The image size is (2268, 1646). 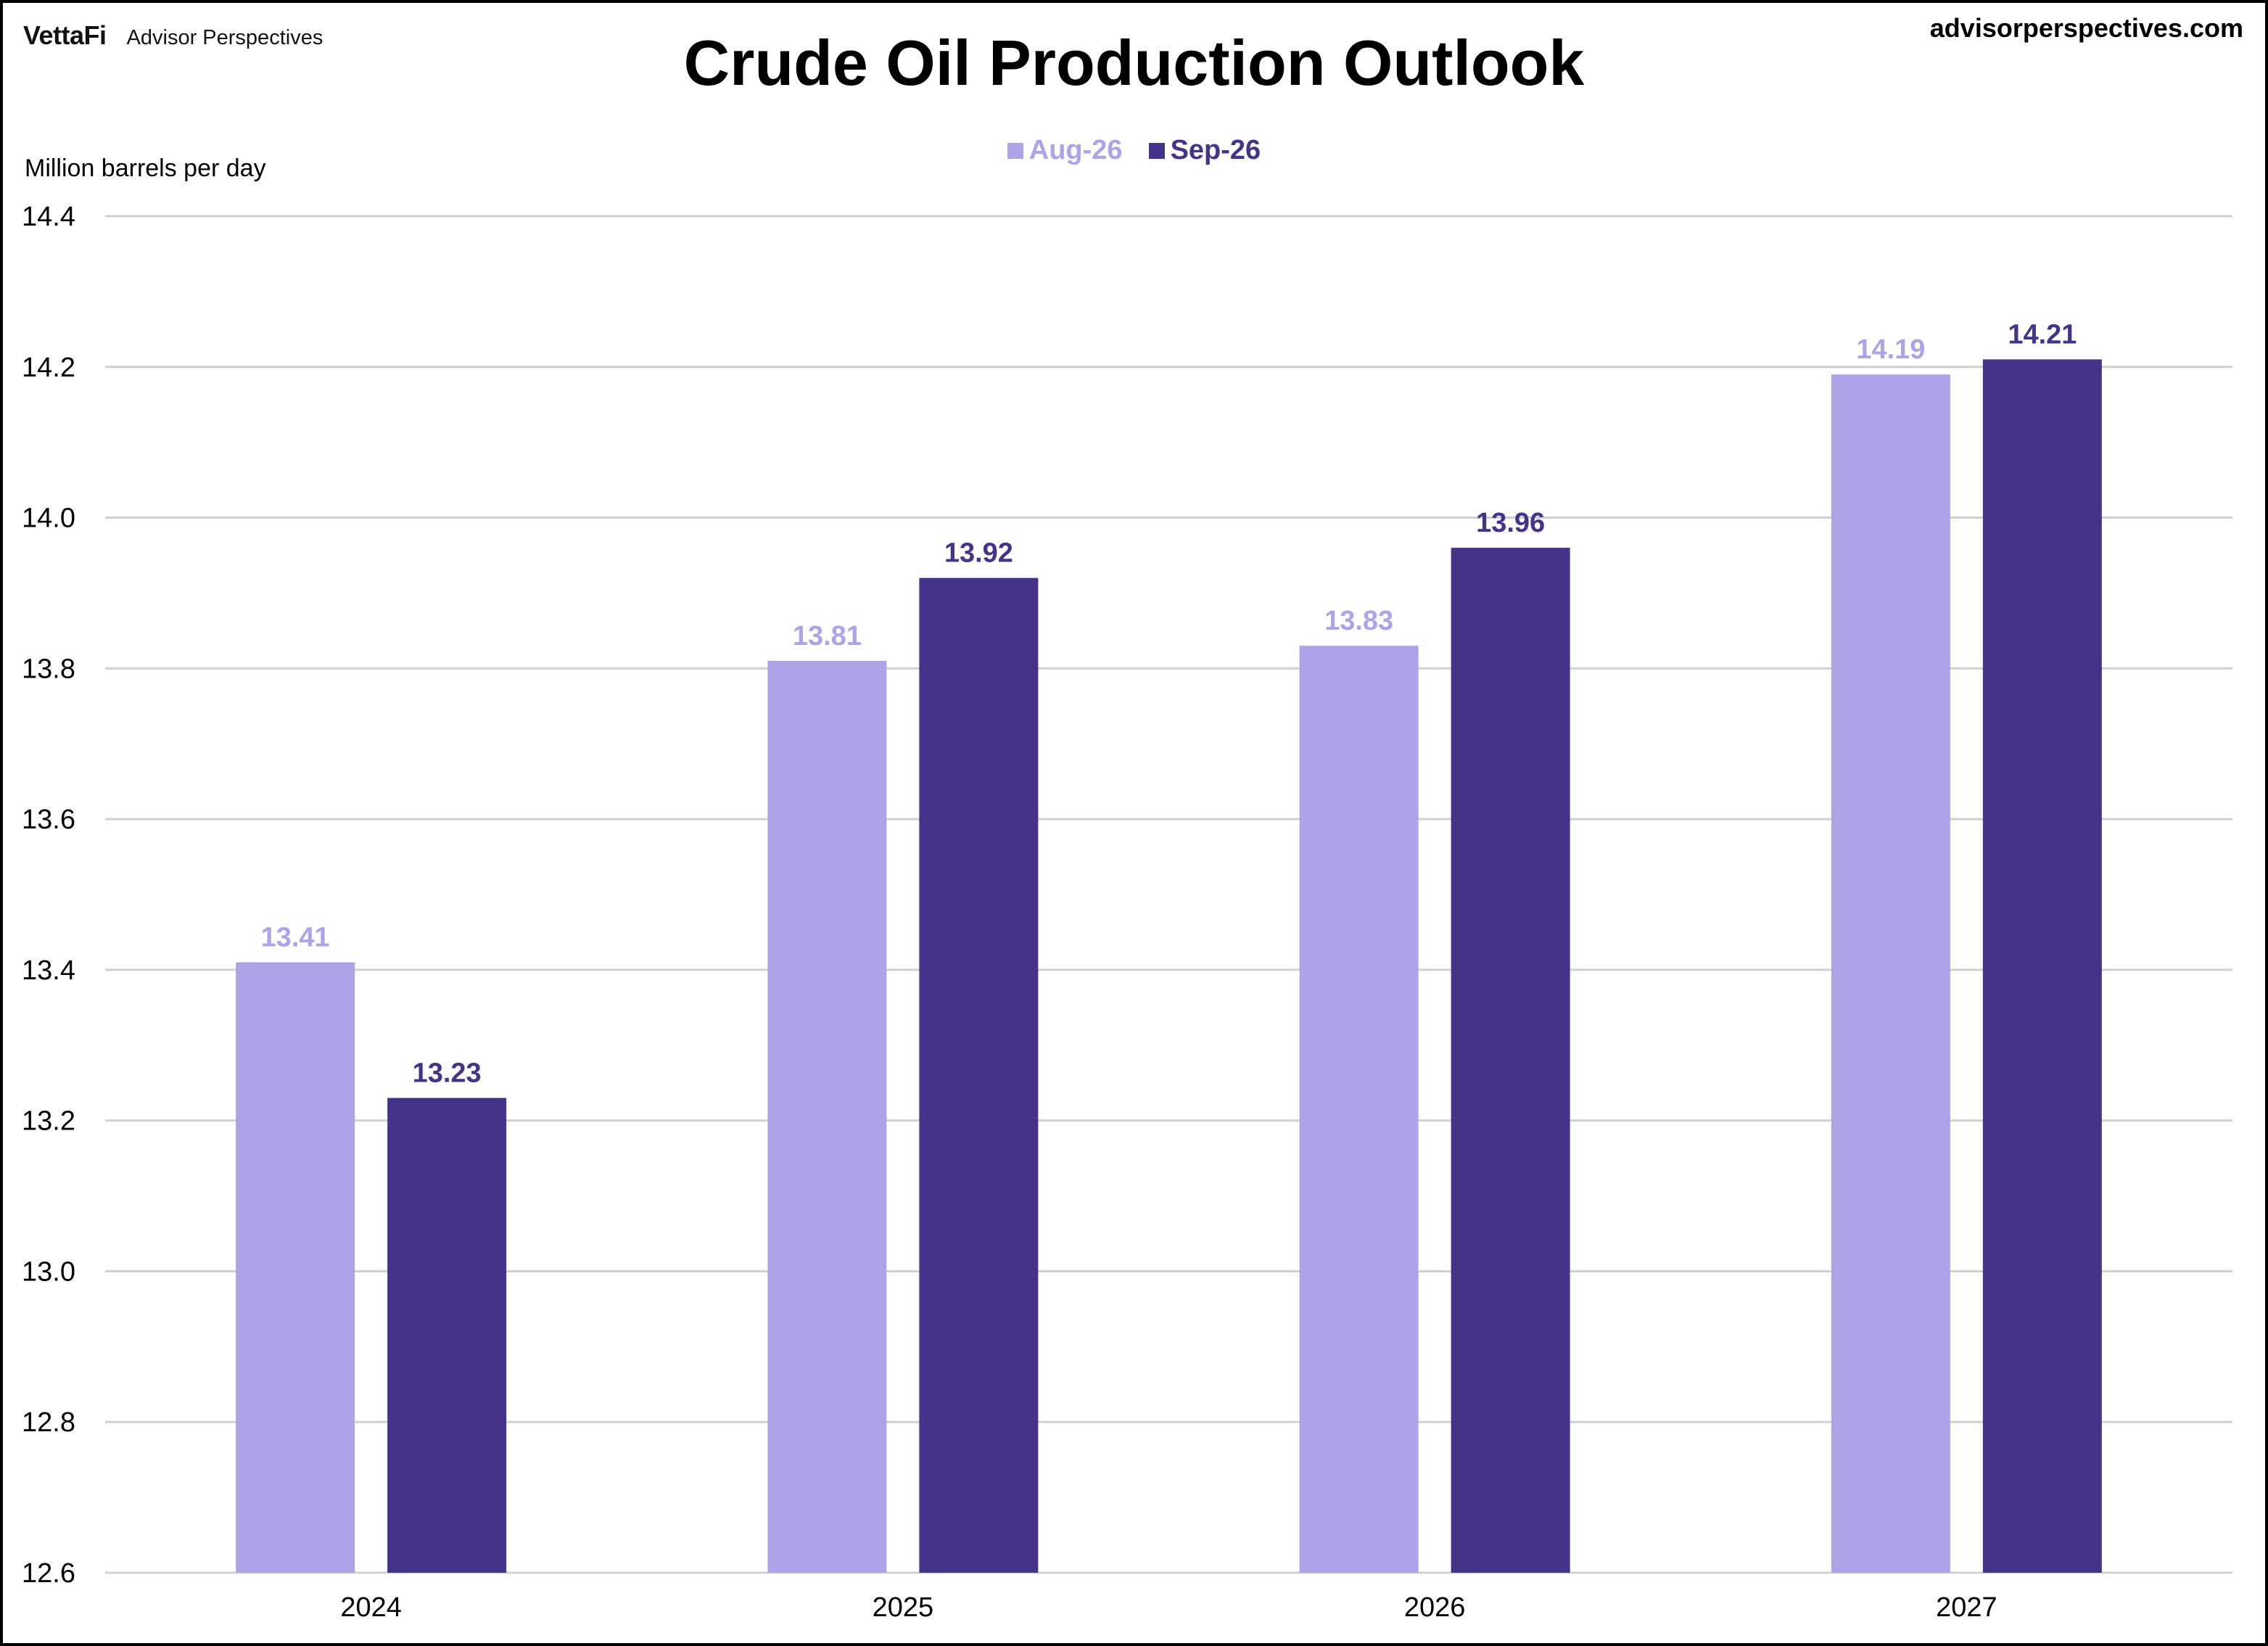 What do you see at coordinates (1134, 63) in the screenshot?
I see `chart-title: Crude Oil Production Outlook` at bounding box center [1134, 63].